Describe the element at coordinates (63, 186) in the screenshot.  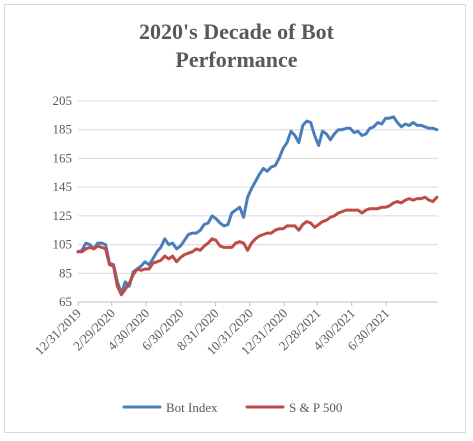
I see `y-tick-label: 145` at that location.